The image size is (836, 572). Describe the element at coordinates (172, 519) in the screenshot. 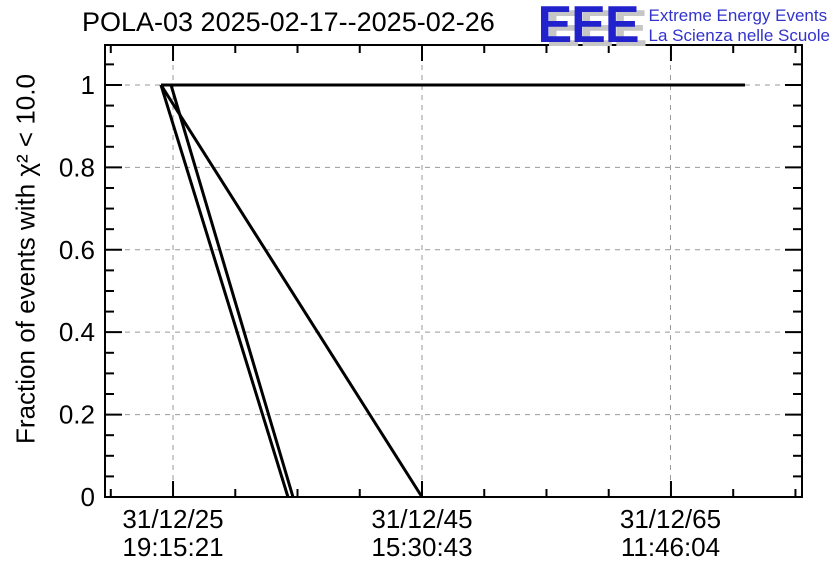

I see `x-tick-date-label: 31/12/25` at that location.